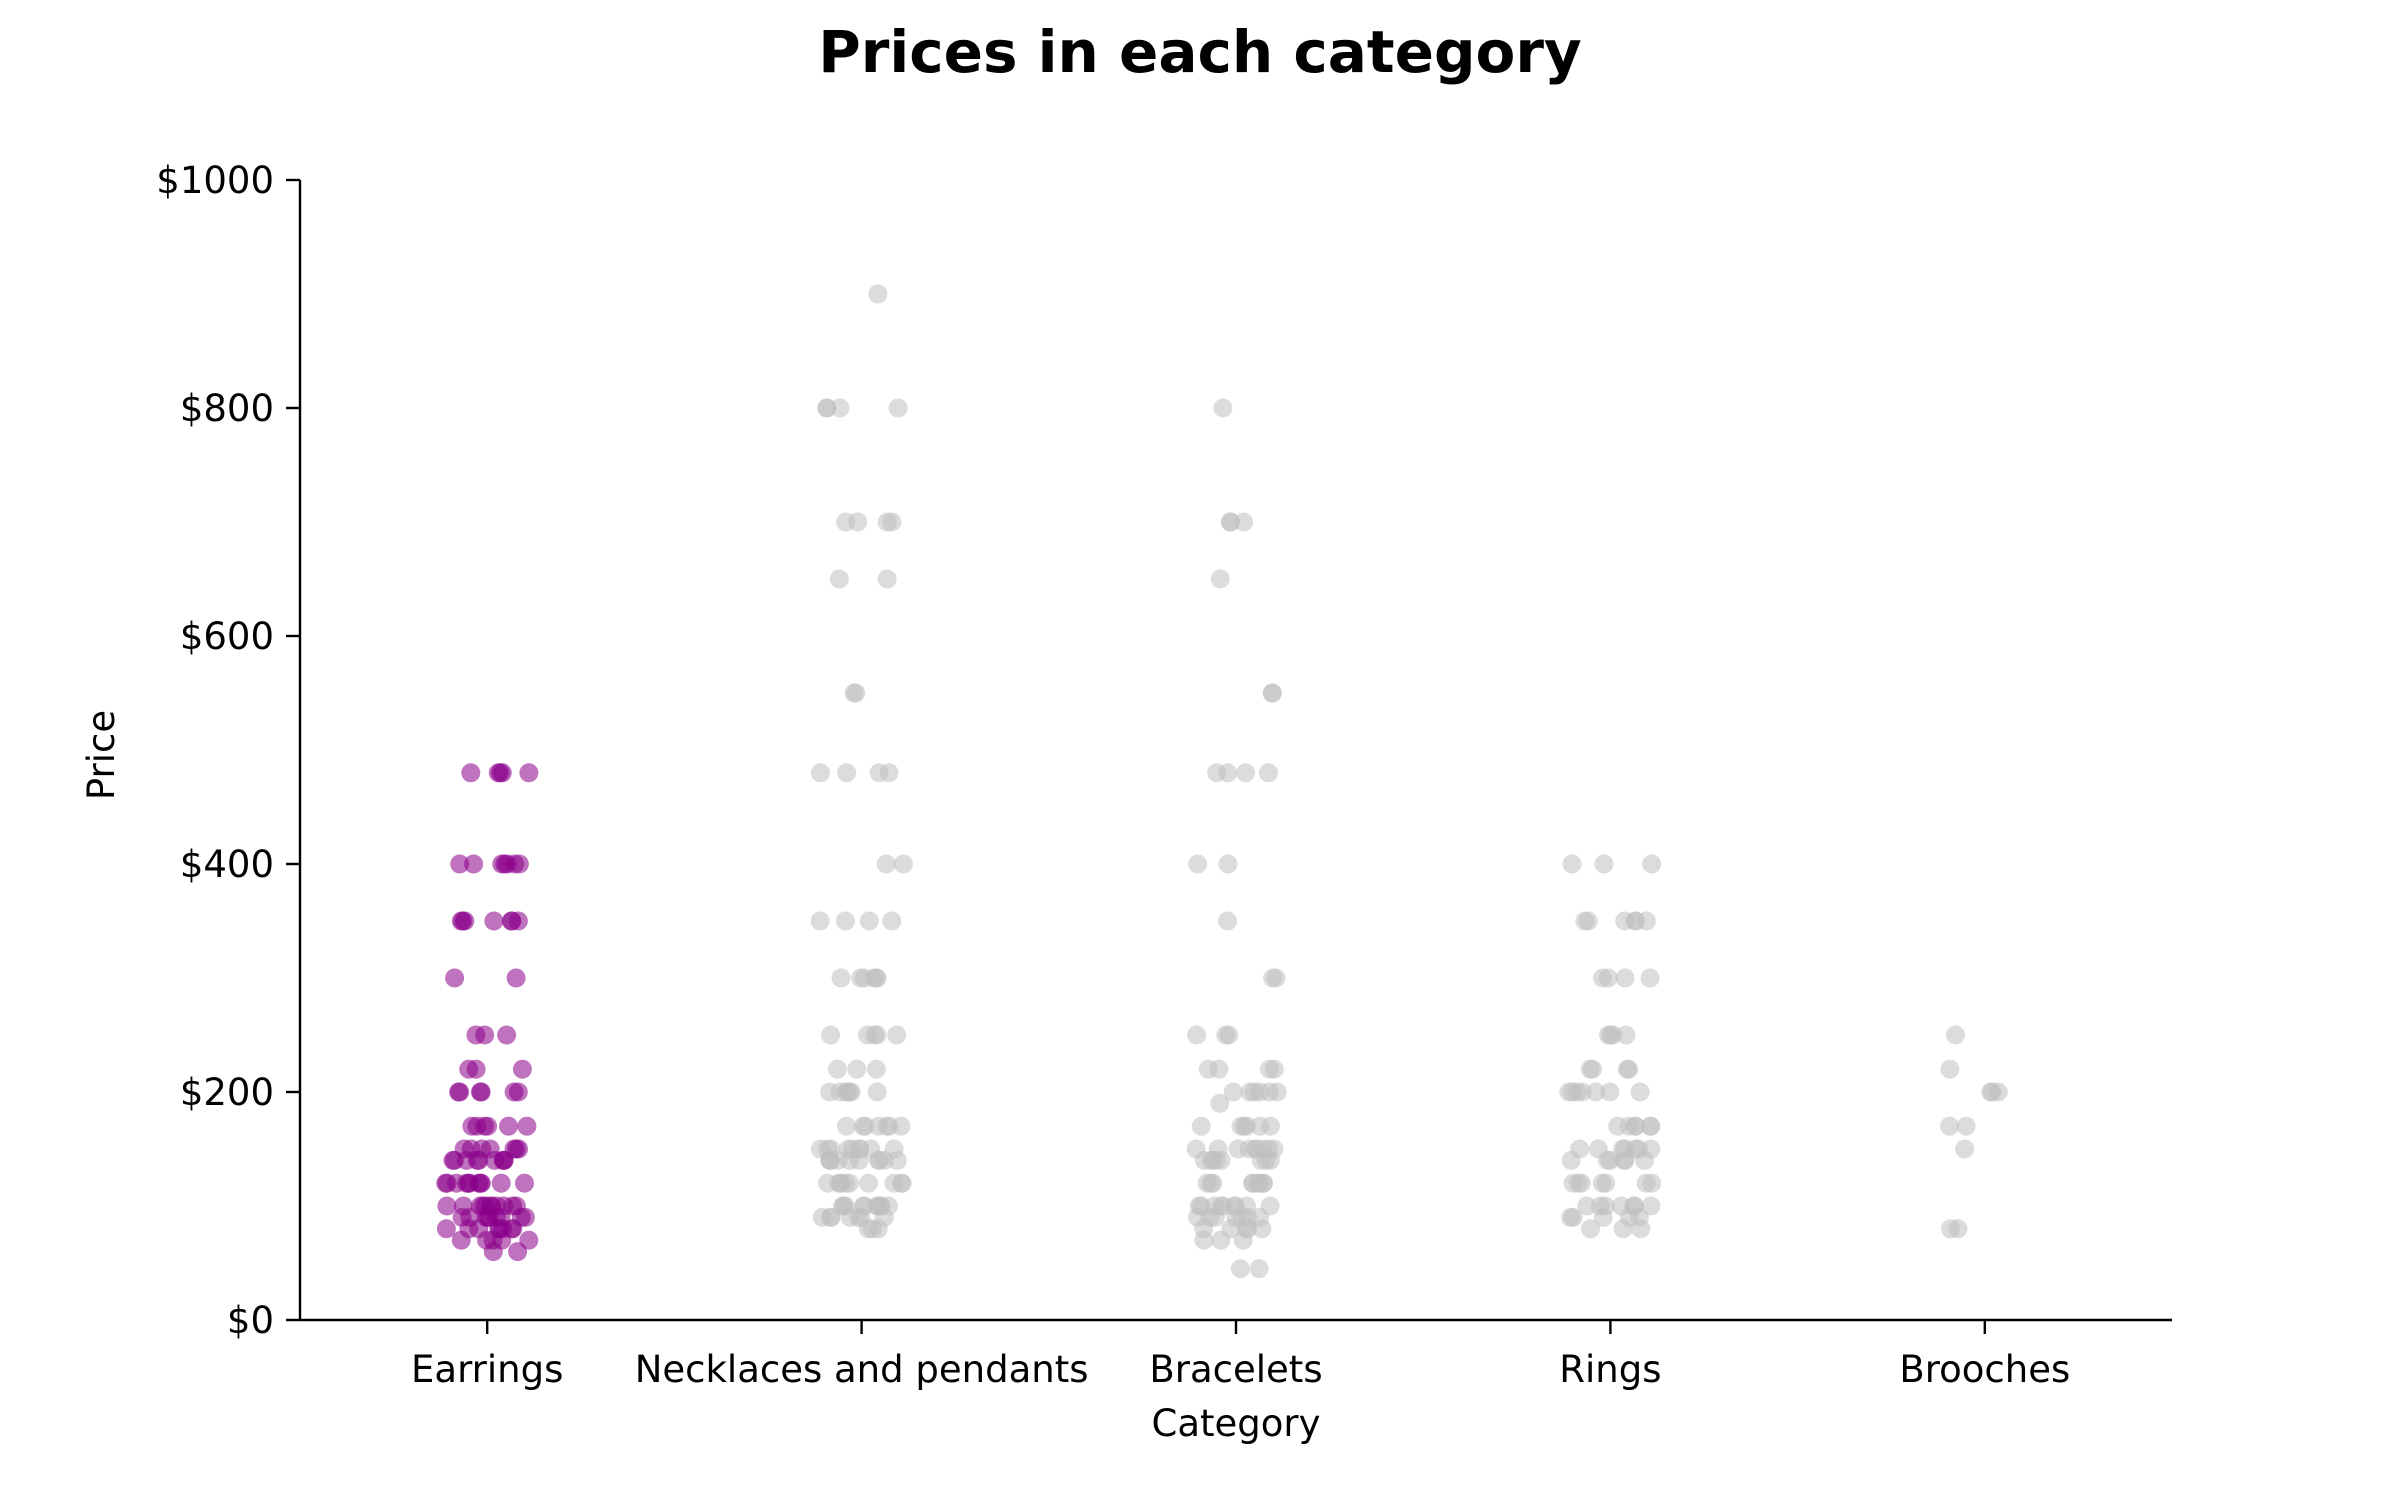 Image resolution: width=2400 pixels, height=1500 pixels. What do you see at coordinates (1610, 1369) in the screenshot?
I see `x-tick-label-rings: Rings` at bounding box center [1610, 1369].